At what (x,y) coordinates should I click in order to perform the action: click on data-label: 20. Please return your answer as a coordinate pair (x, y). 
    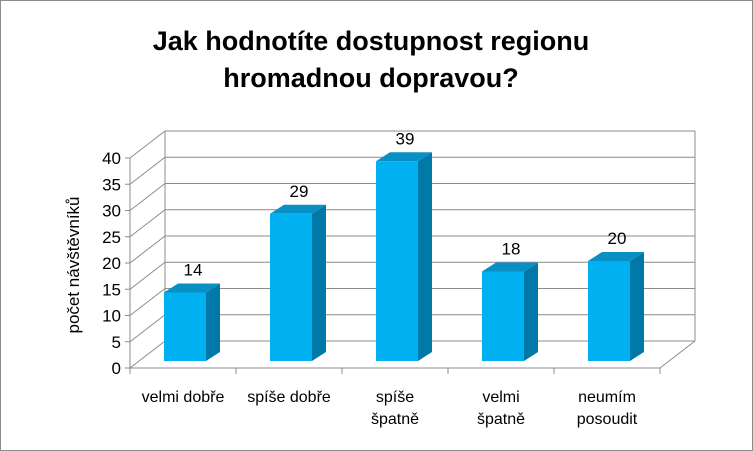
    Looking at the image, I should click on (617, 238).